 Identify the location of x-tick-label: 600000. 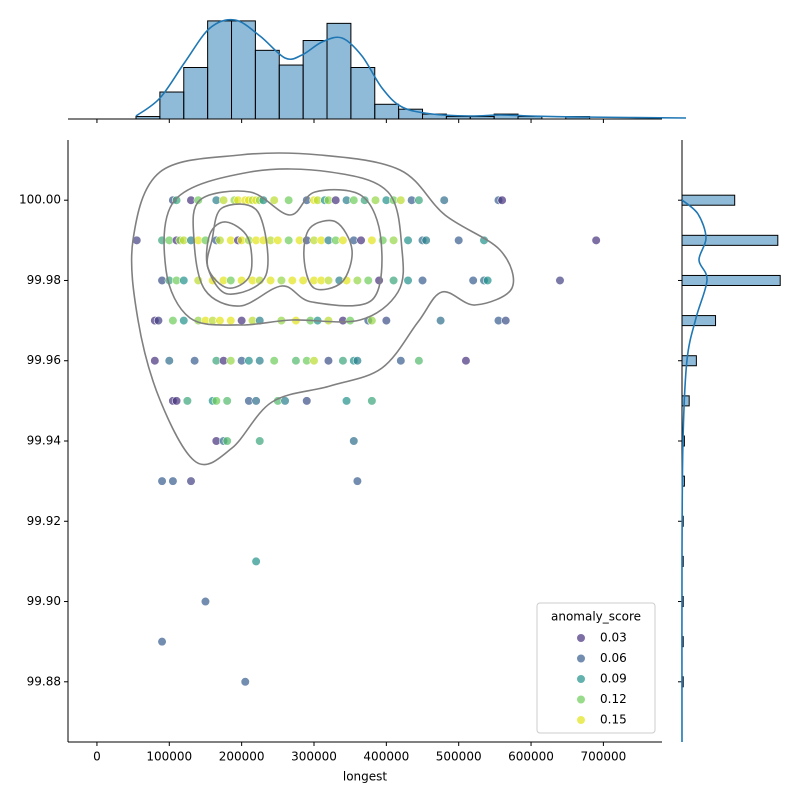
(531, 757).